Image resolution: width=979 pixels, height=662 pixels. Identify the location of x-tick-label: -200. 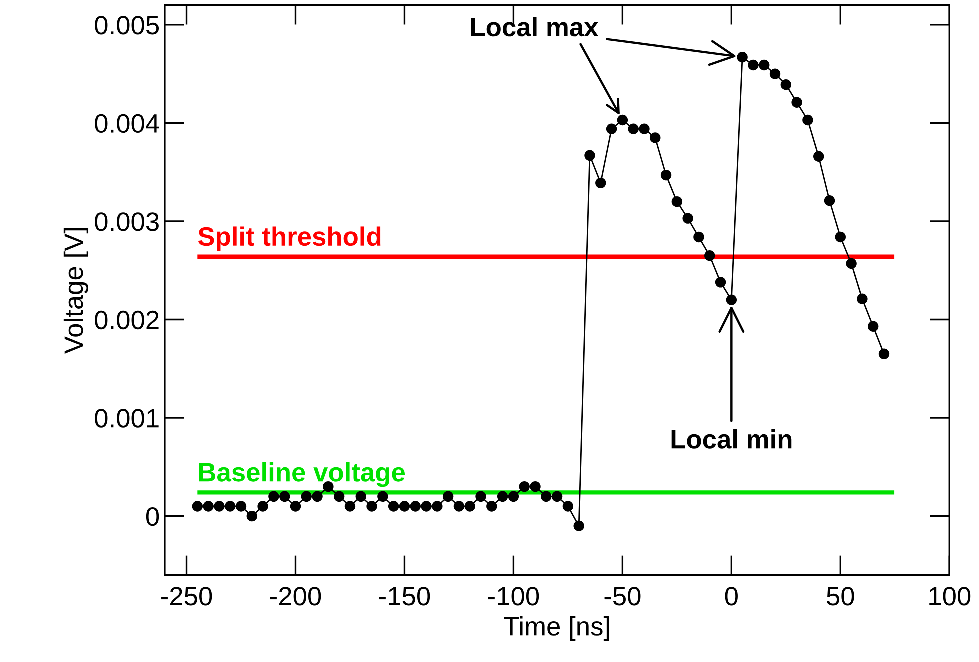
(296, 596).